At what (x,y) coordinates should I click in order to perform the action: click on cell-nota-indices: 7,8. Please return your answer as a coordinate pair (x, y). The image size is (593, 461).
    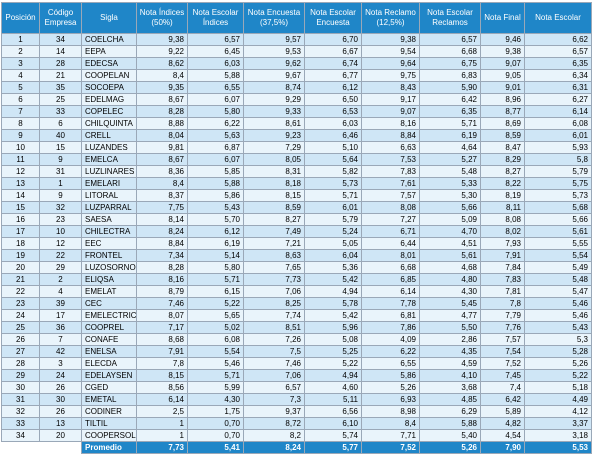
    Looking at the image, I should click on (162, 363).